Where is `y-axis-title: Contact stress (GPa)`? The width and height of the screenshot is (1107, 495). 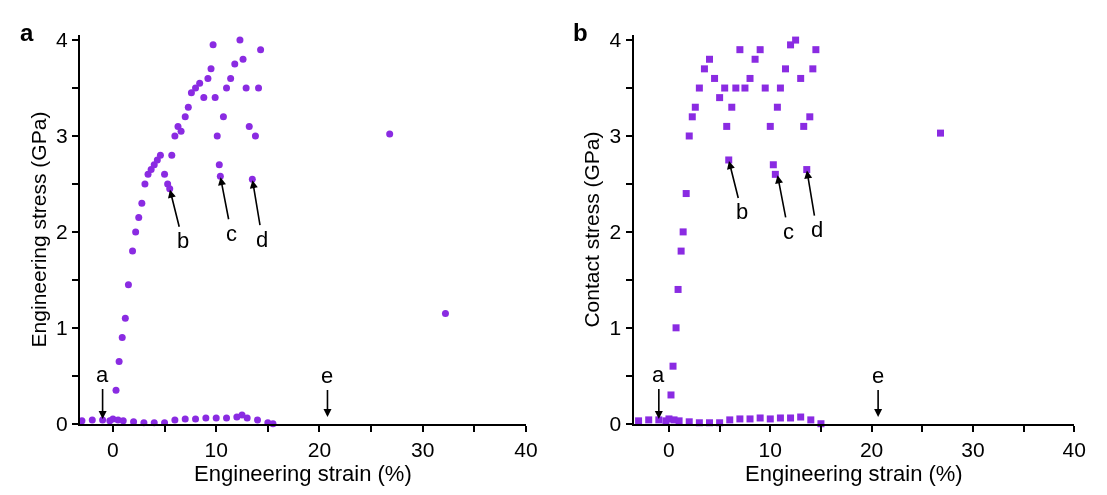
y-axis-title: Contact stress (GPa) is located at coordinates (592, 229).